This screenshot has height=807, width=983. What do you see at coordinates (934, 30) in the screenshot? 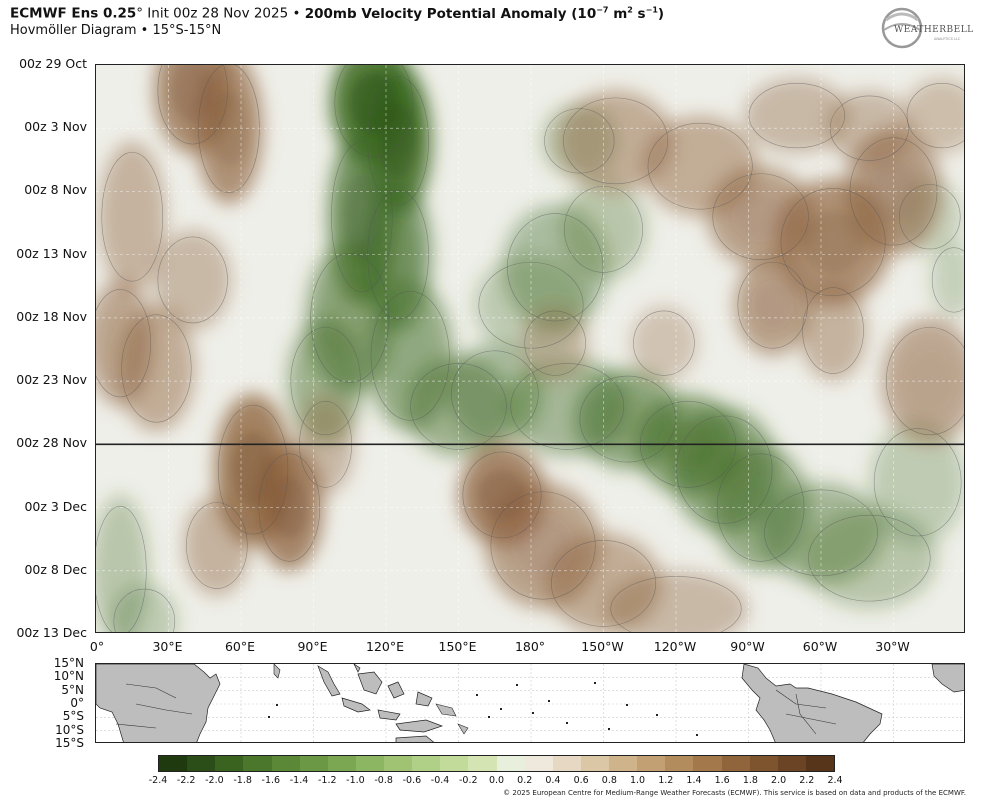
I see `logo-text: WEATHERBELL` at bounding box center [934, 30].